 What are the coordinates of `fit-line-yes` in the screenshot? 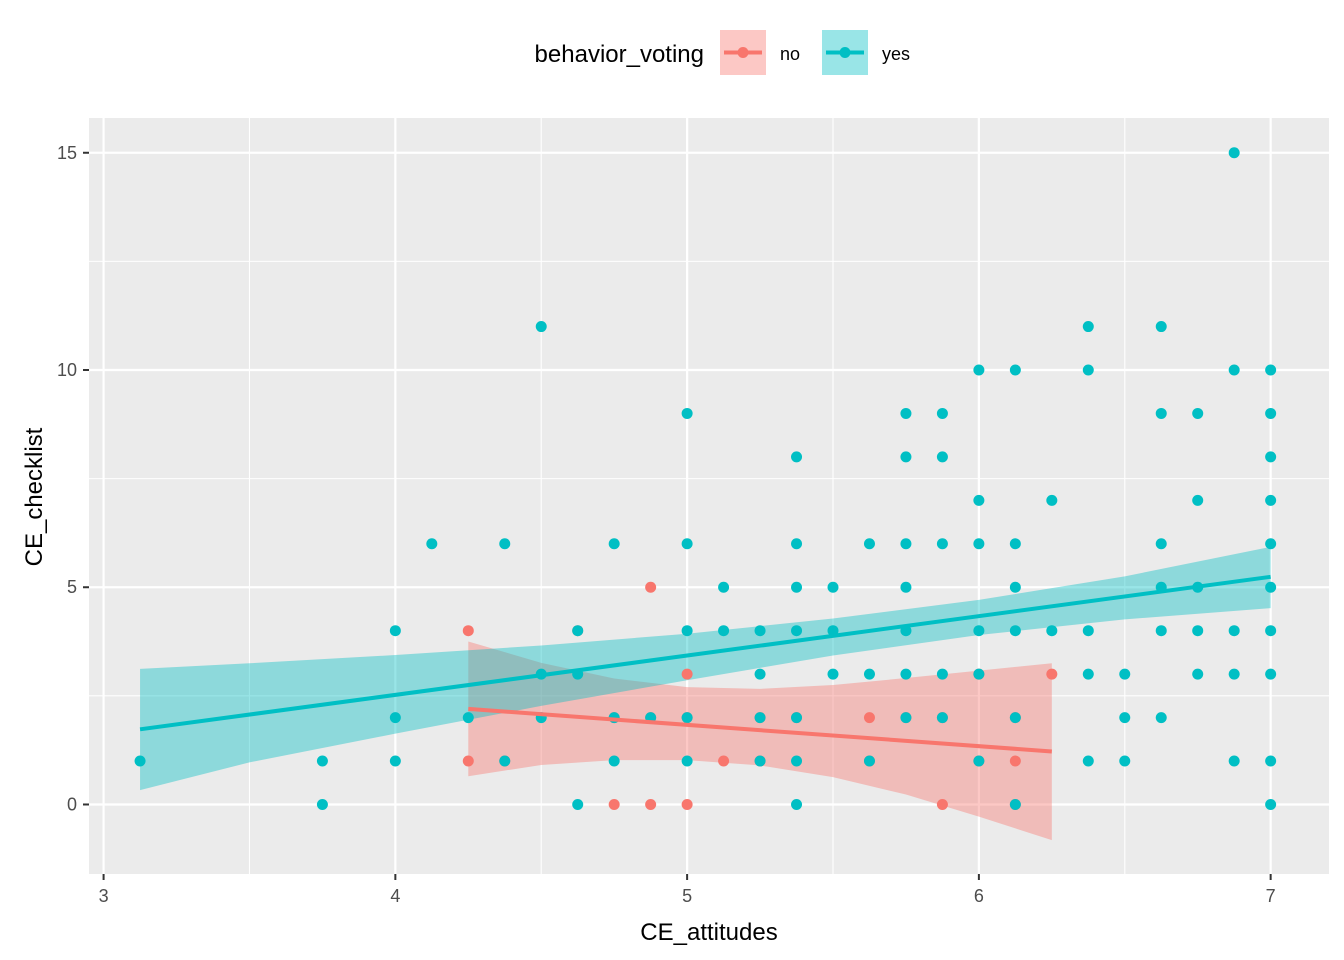 It's located at (705, 653).